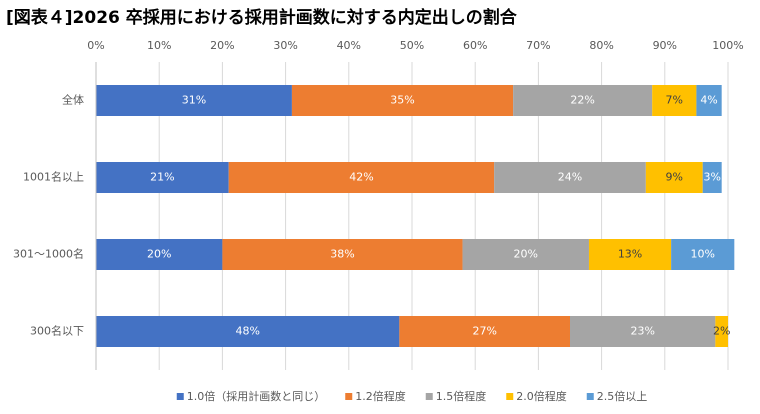  What do you see at coordinates (95, 45) in the screenshot?
I see `x-tick-label: 0%` at bounding box center [95, 45].